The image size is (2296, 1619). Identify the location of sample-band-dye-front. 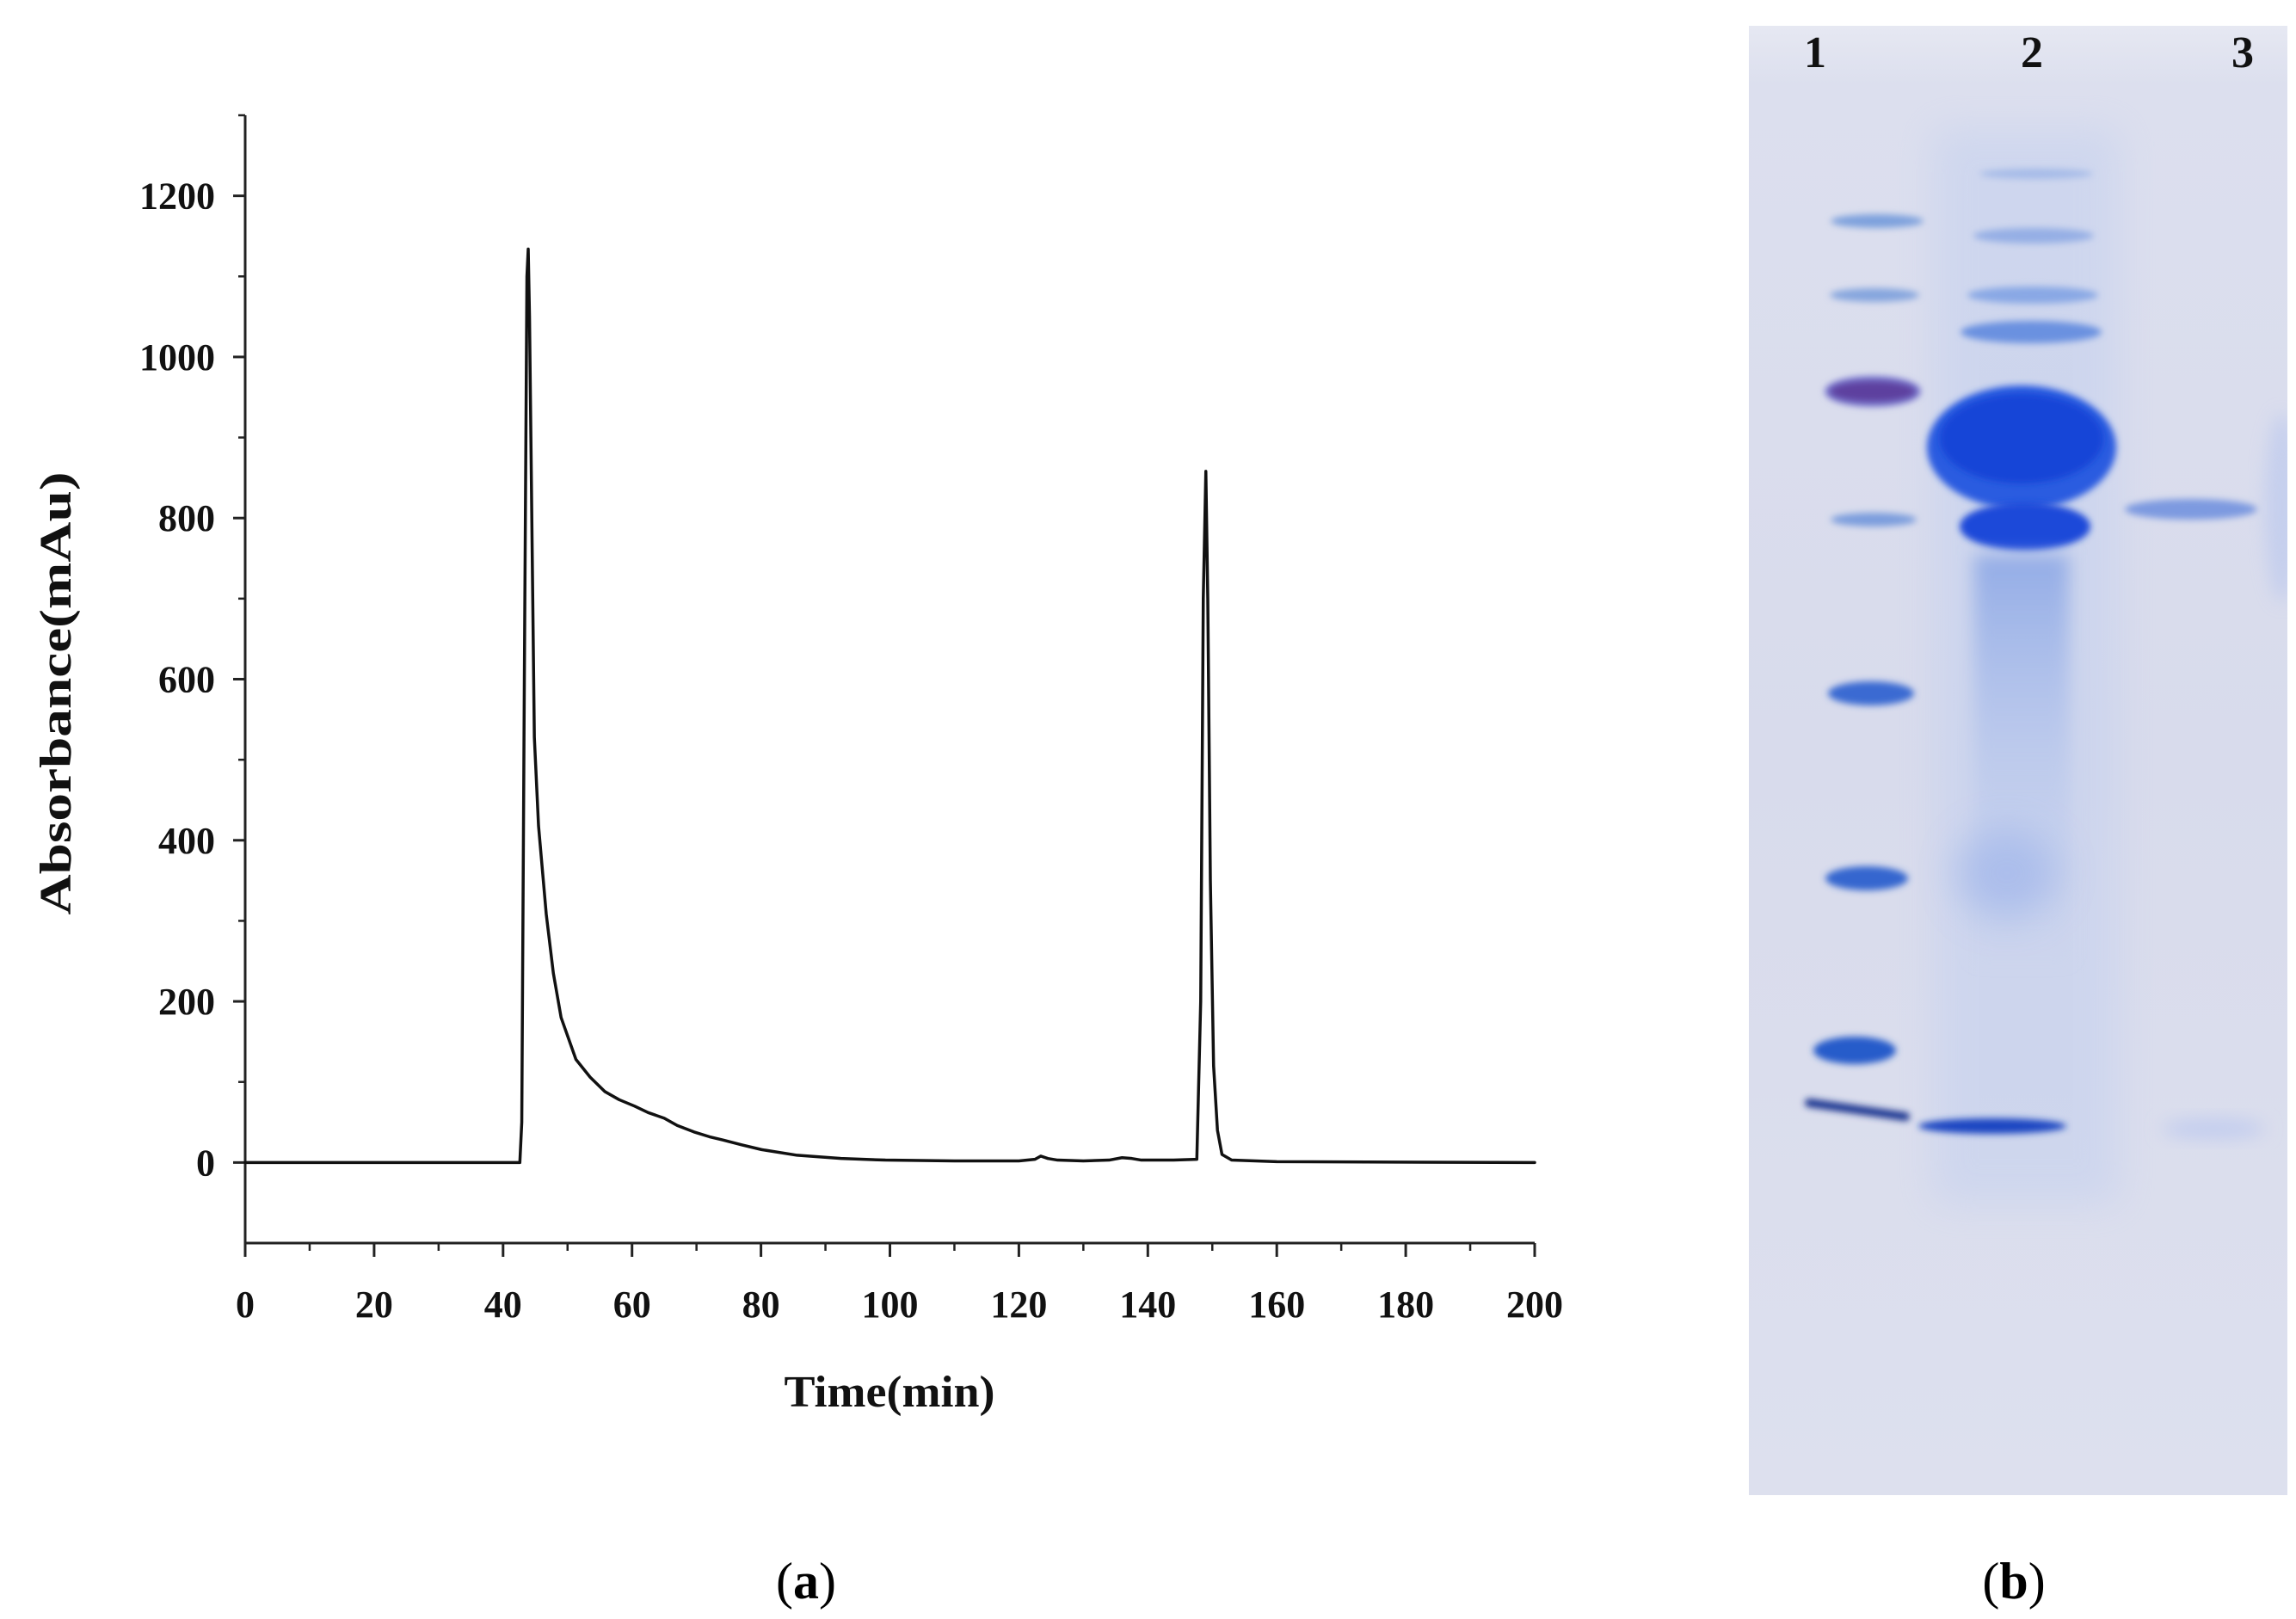
(1992, 1126).